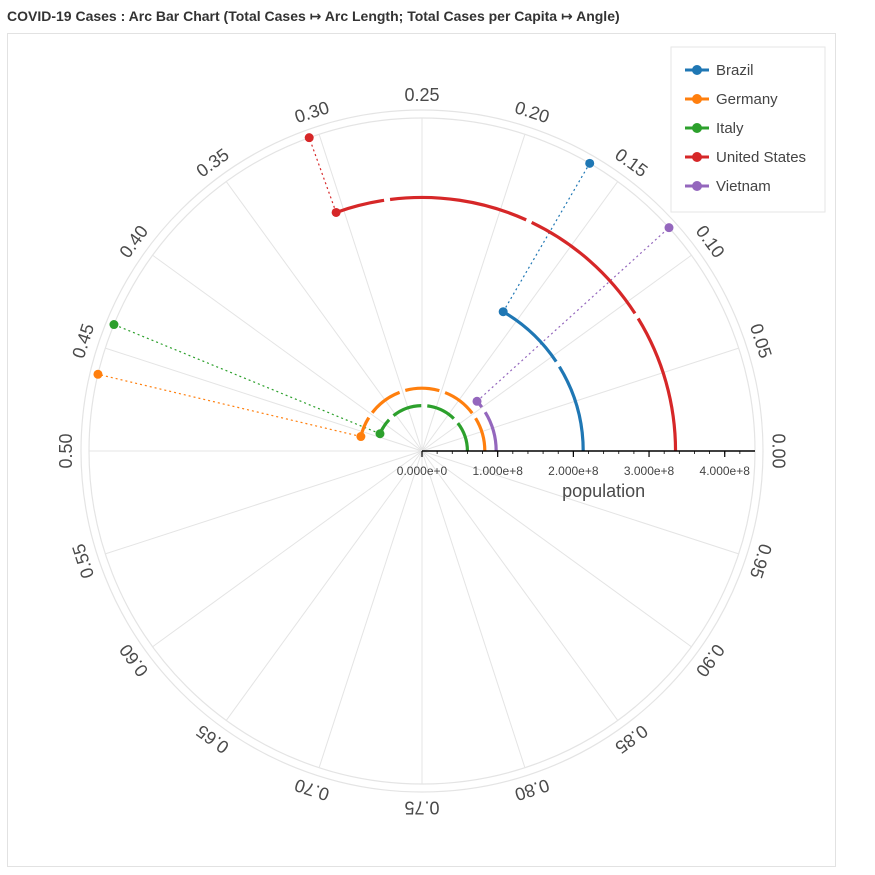 The height and width of the screenshot is (875, 875). I want to click on legend-item: Germany, so click(731, 99).